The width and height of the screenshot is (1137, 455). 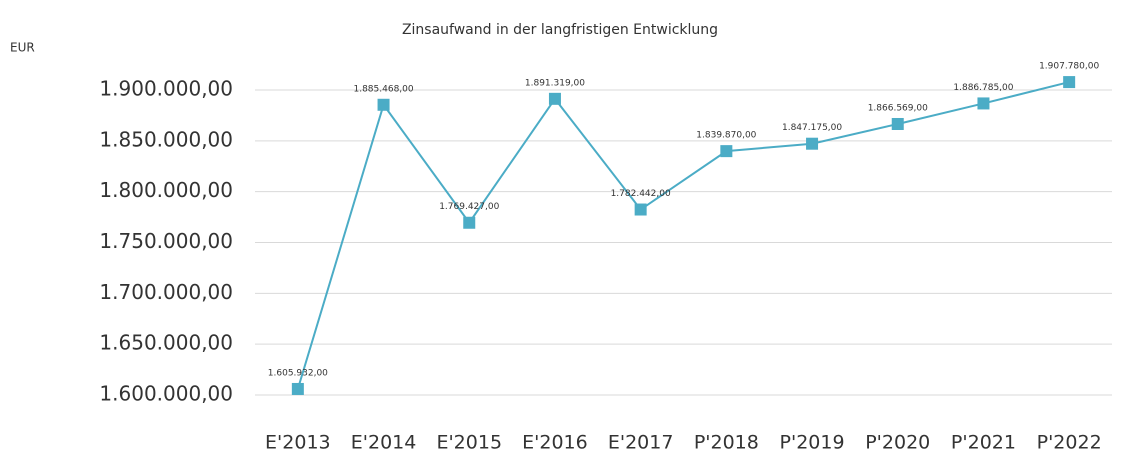 I want to click on y-tick-label: 1.600.000,00, so click(x=166, y=394).